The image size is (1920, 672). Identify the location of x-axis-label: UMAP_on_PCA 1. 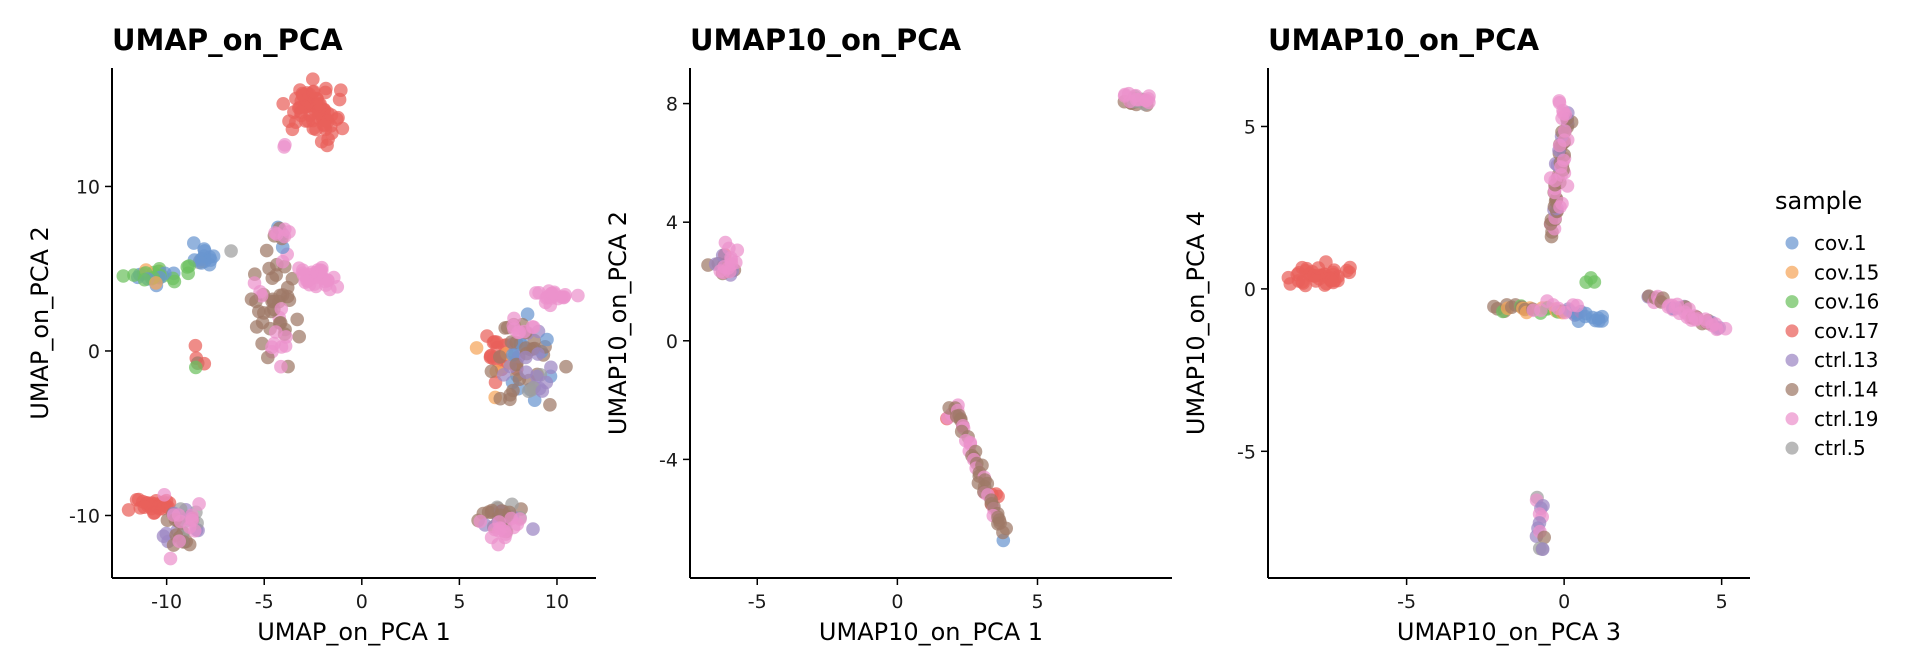
(354, 632).